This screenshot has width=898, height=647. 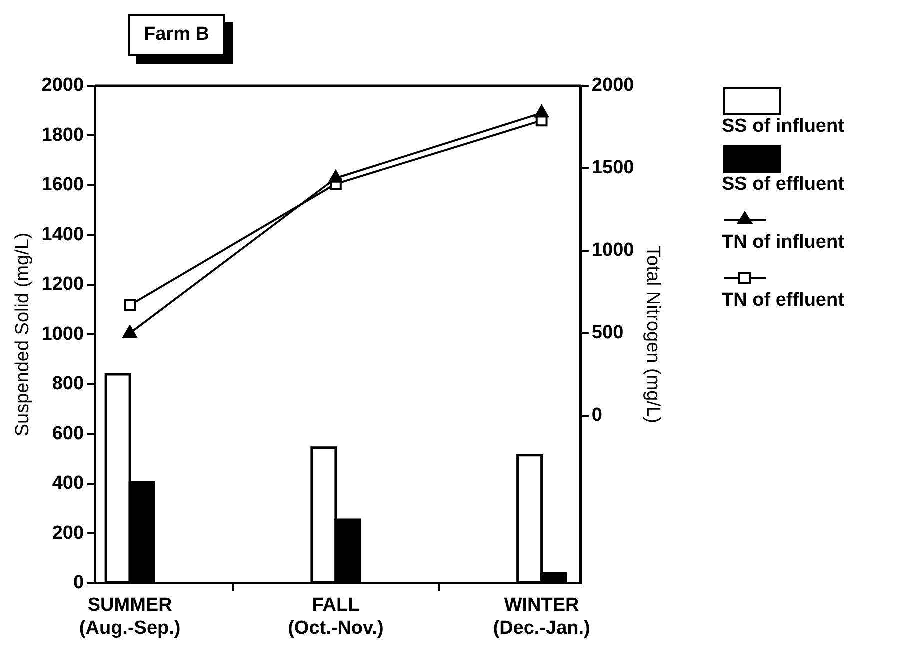 I want to click on legend-label: SS of influent, so click(x=783, y=127).